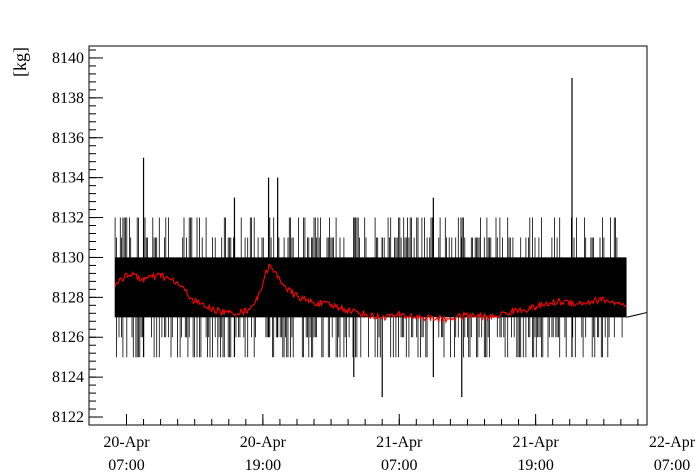 This screenshot has height=474, width=696. What do you see at coordinates (370, 294) in the screenshot?
I see `average-line` at bounding box center [370, 294].